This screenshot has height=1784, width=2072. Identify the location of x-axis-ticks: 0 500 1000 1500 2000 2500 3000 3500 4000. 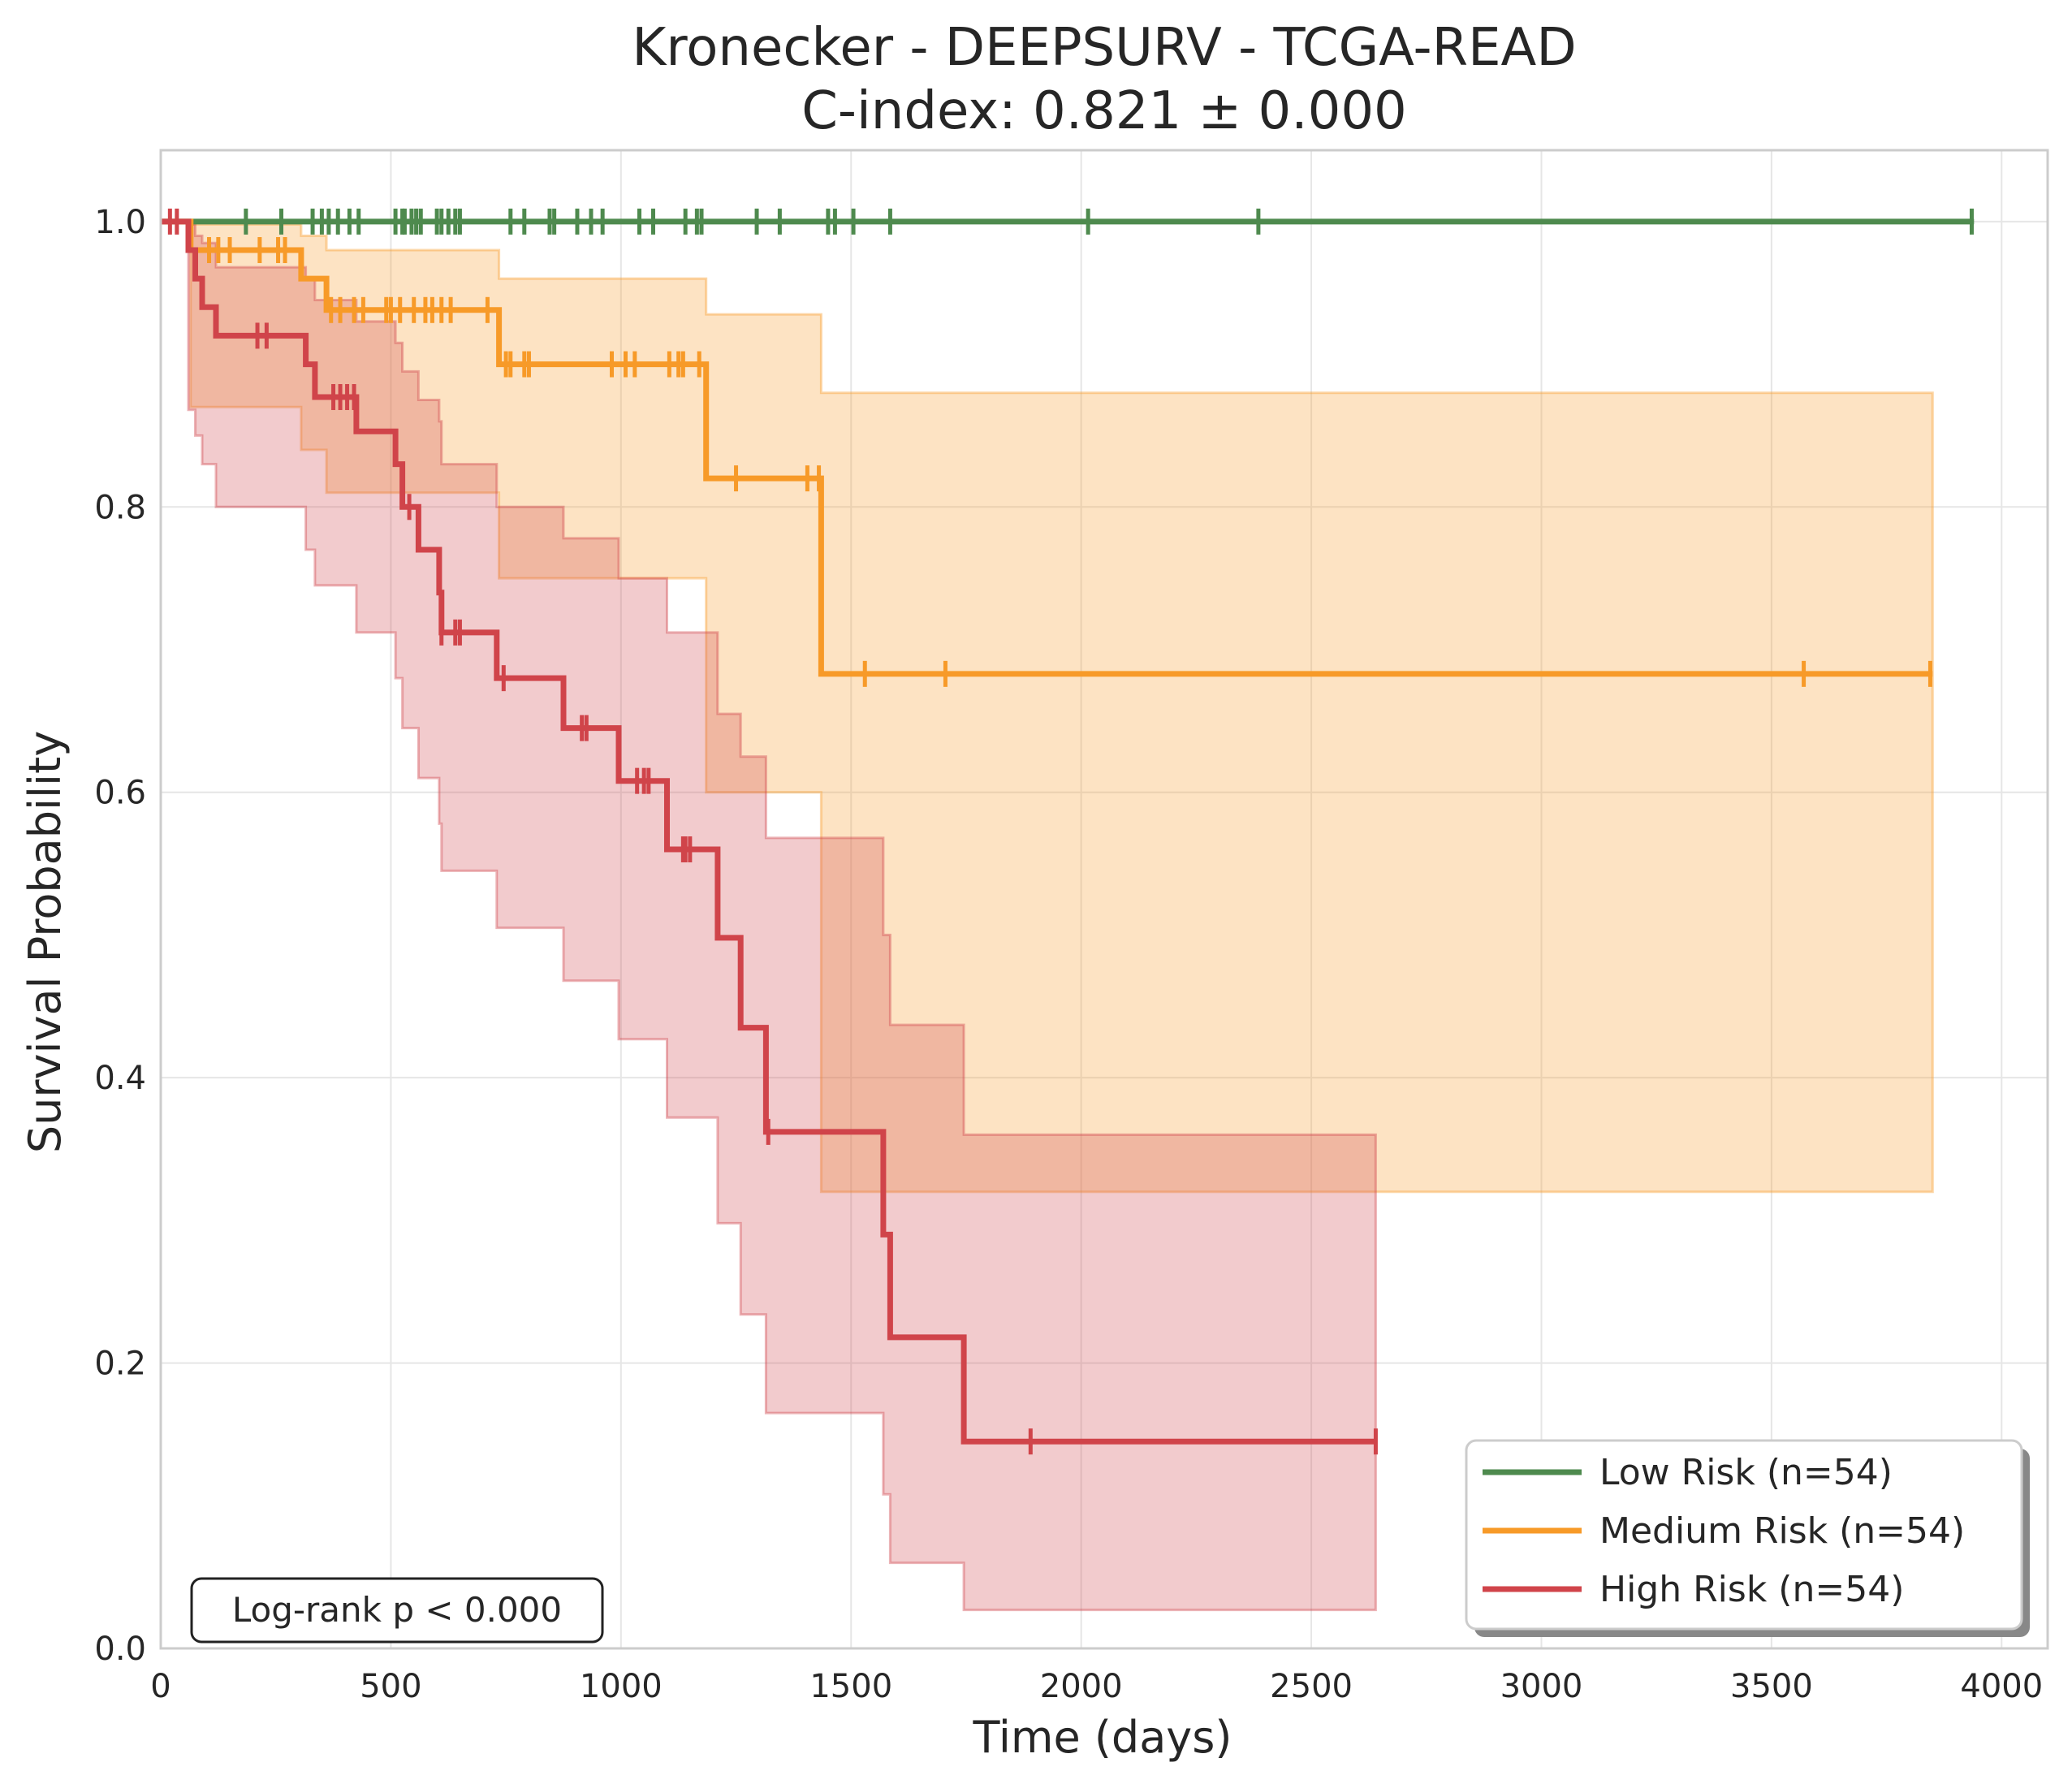
(1096, 1686).